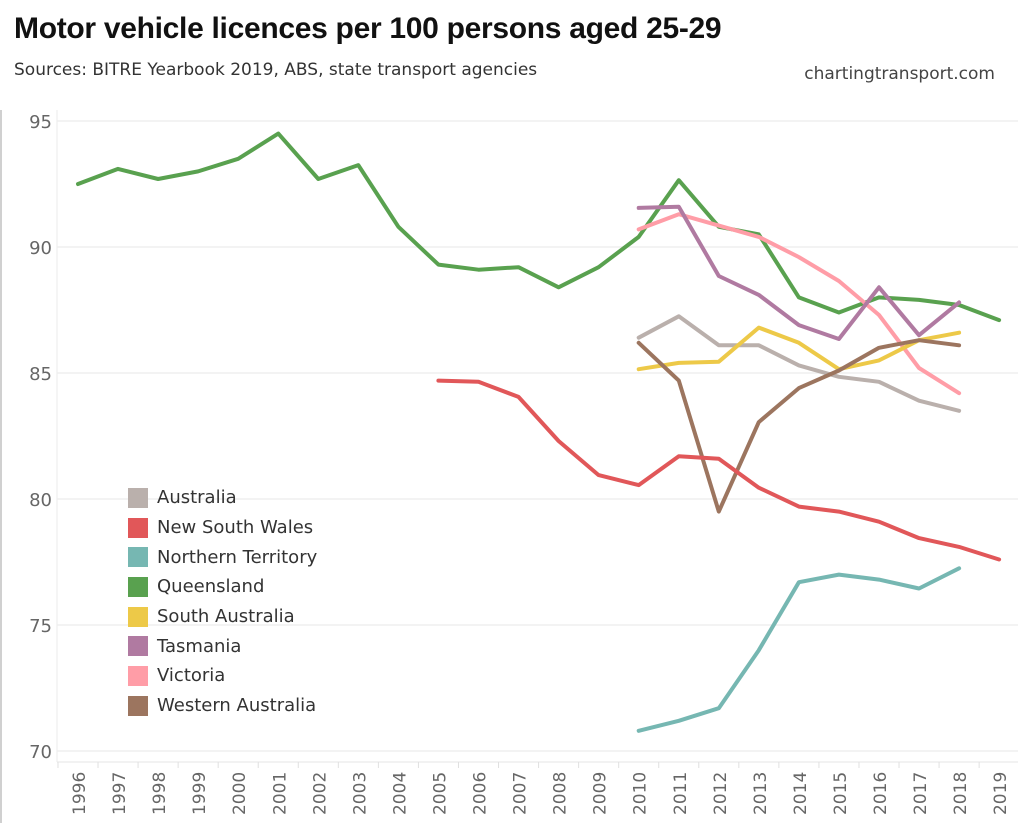 The width and height of the screenshot is (1023, 823). I want to click on y-tick-label: 80, so click(40, 500).